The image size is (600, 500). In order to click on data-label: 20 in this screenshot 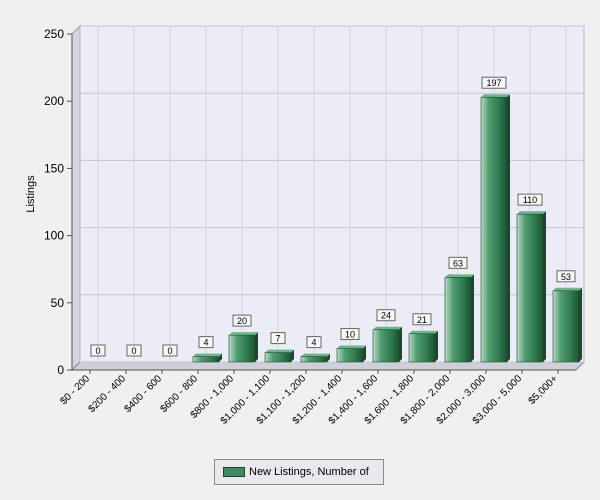, I will do `click(242, 321)`.